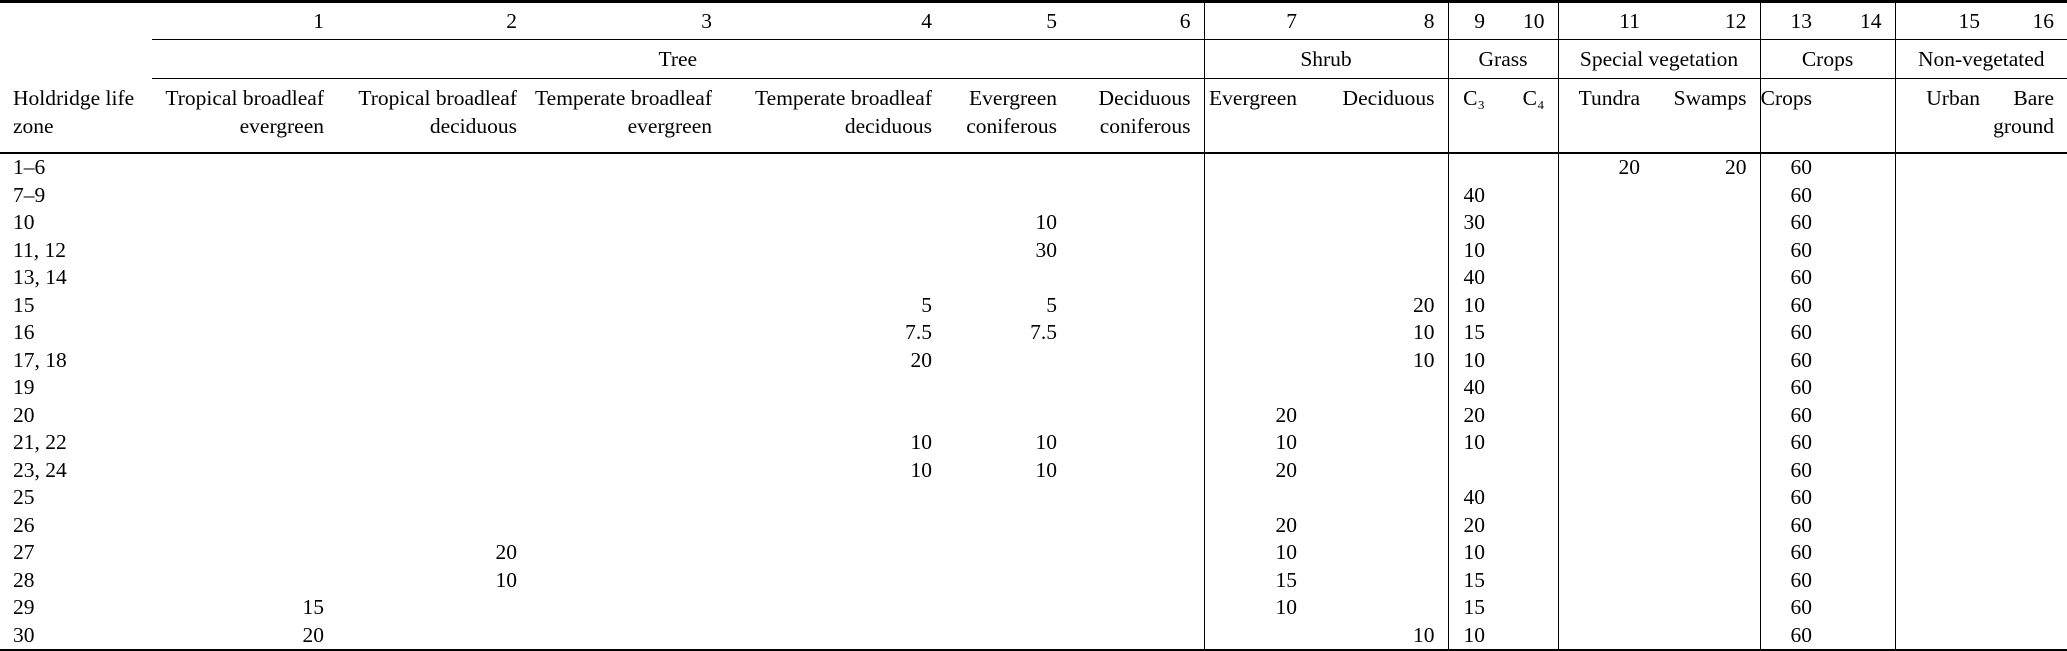 The image size is (2067, 651). Describe the element at coordinates (627, 20) in the screenshot. I see `column-number: 3` at that location.